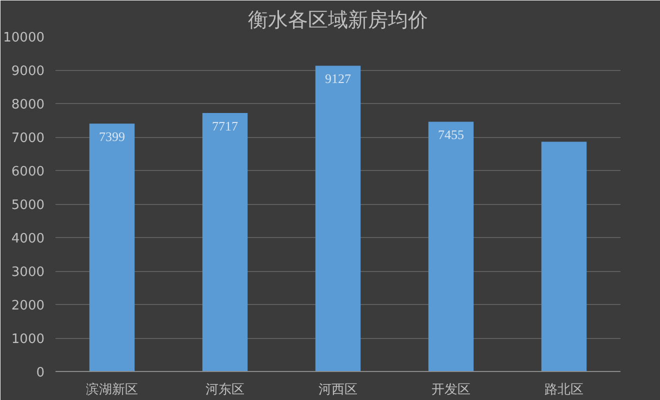 This screenshot has height=400, width=660. I want to click on x-tick-label: 河西区, so click(338, 390).